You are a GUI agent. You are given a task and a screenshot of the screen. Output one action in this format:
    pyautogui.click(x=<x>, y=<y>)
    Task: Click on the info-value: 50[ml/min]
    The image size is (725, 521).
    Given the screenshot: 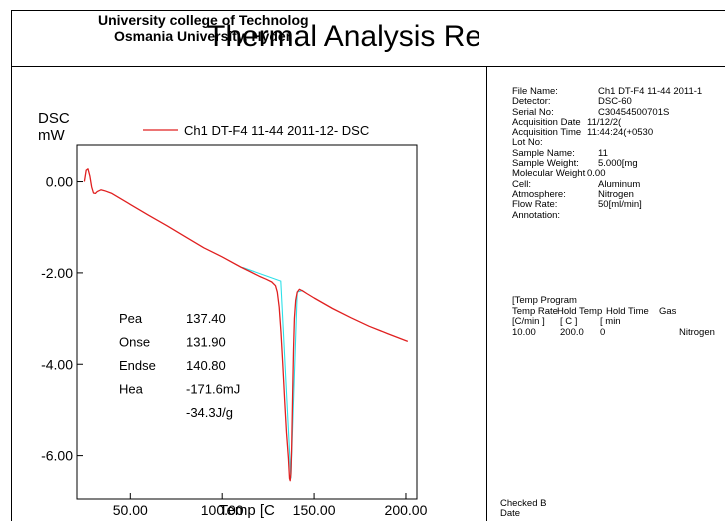 What is the action you would take?
    pyautogui.click(x=620, y=205)
    